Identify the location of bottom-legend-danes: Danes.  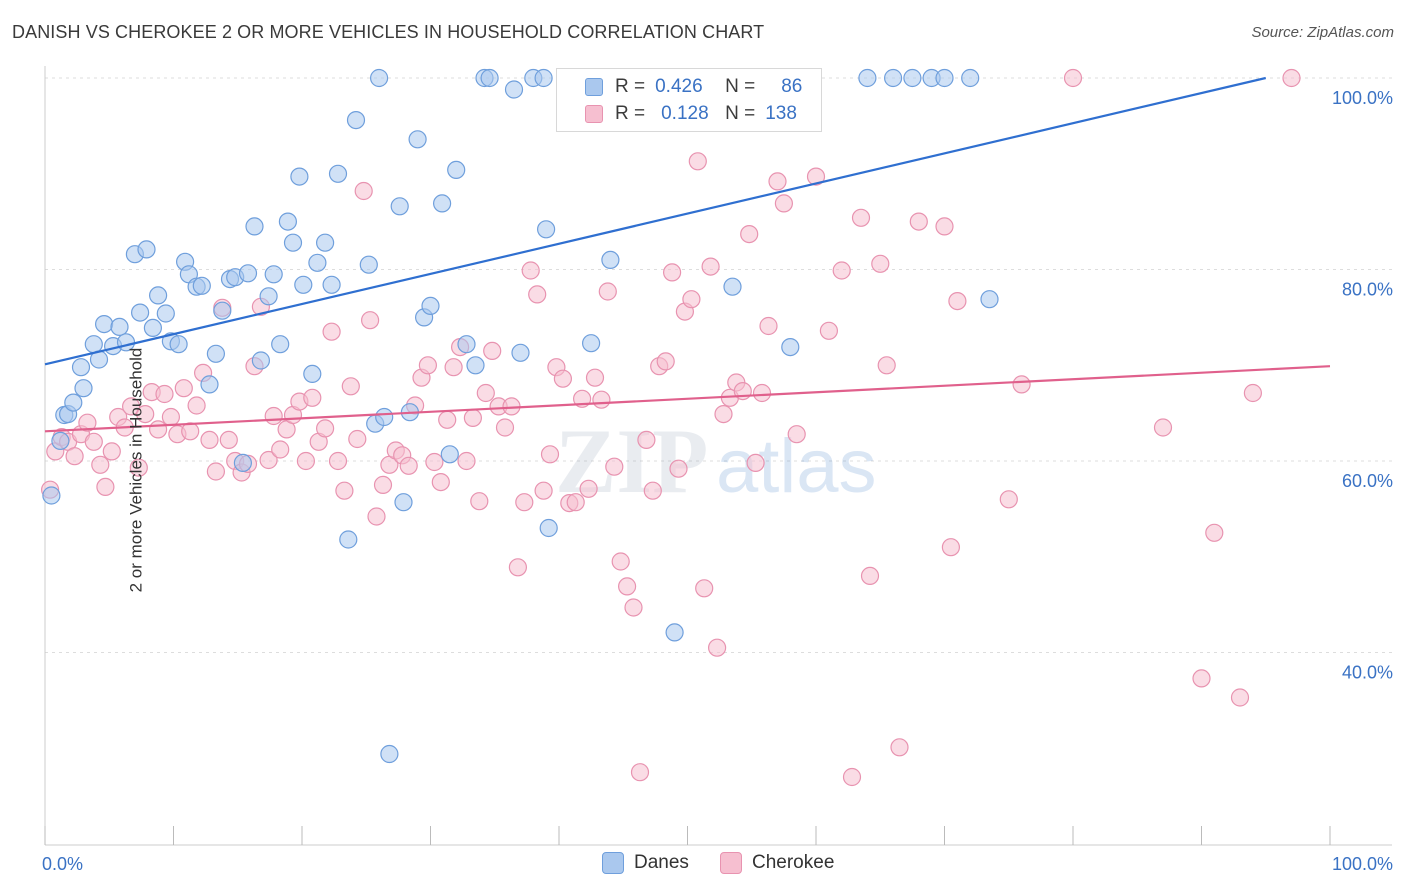
(645, 863).